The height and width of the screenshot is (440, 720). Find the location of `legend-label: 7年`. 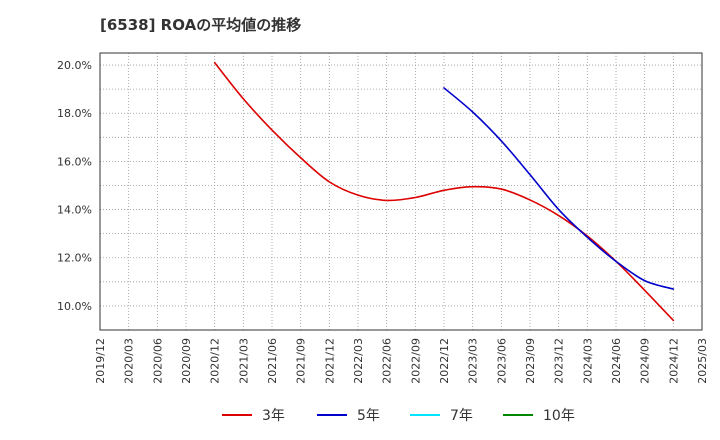

legend-label: 7年 is located at coordinates (461, 416).